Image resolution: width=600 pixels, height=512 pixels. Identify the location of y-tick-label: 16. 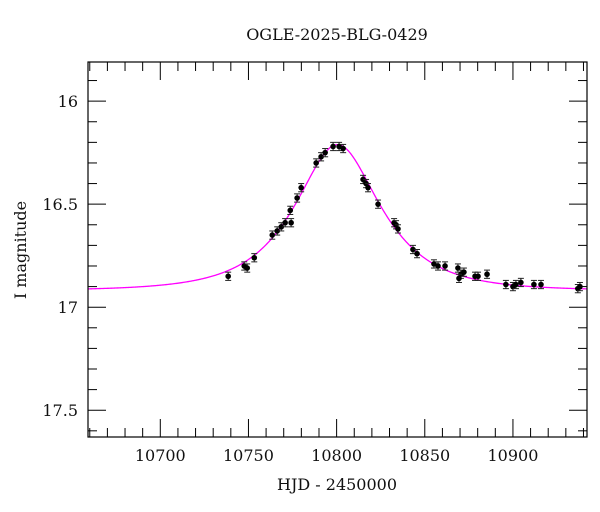
(68, 101).